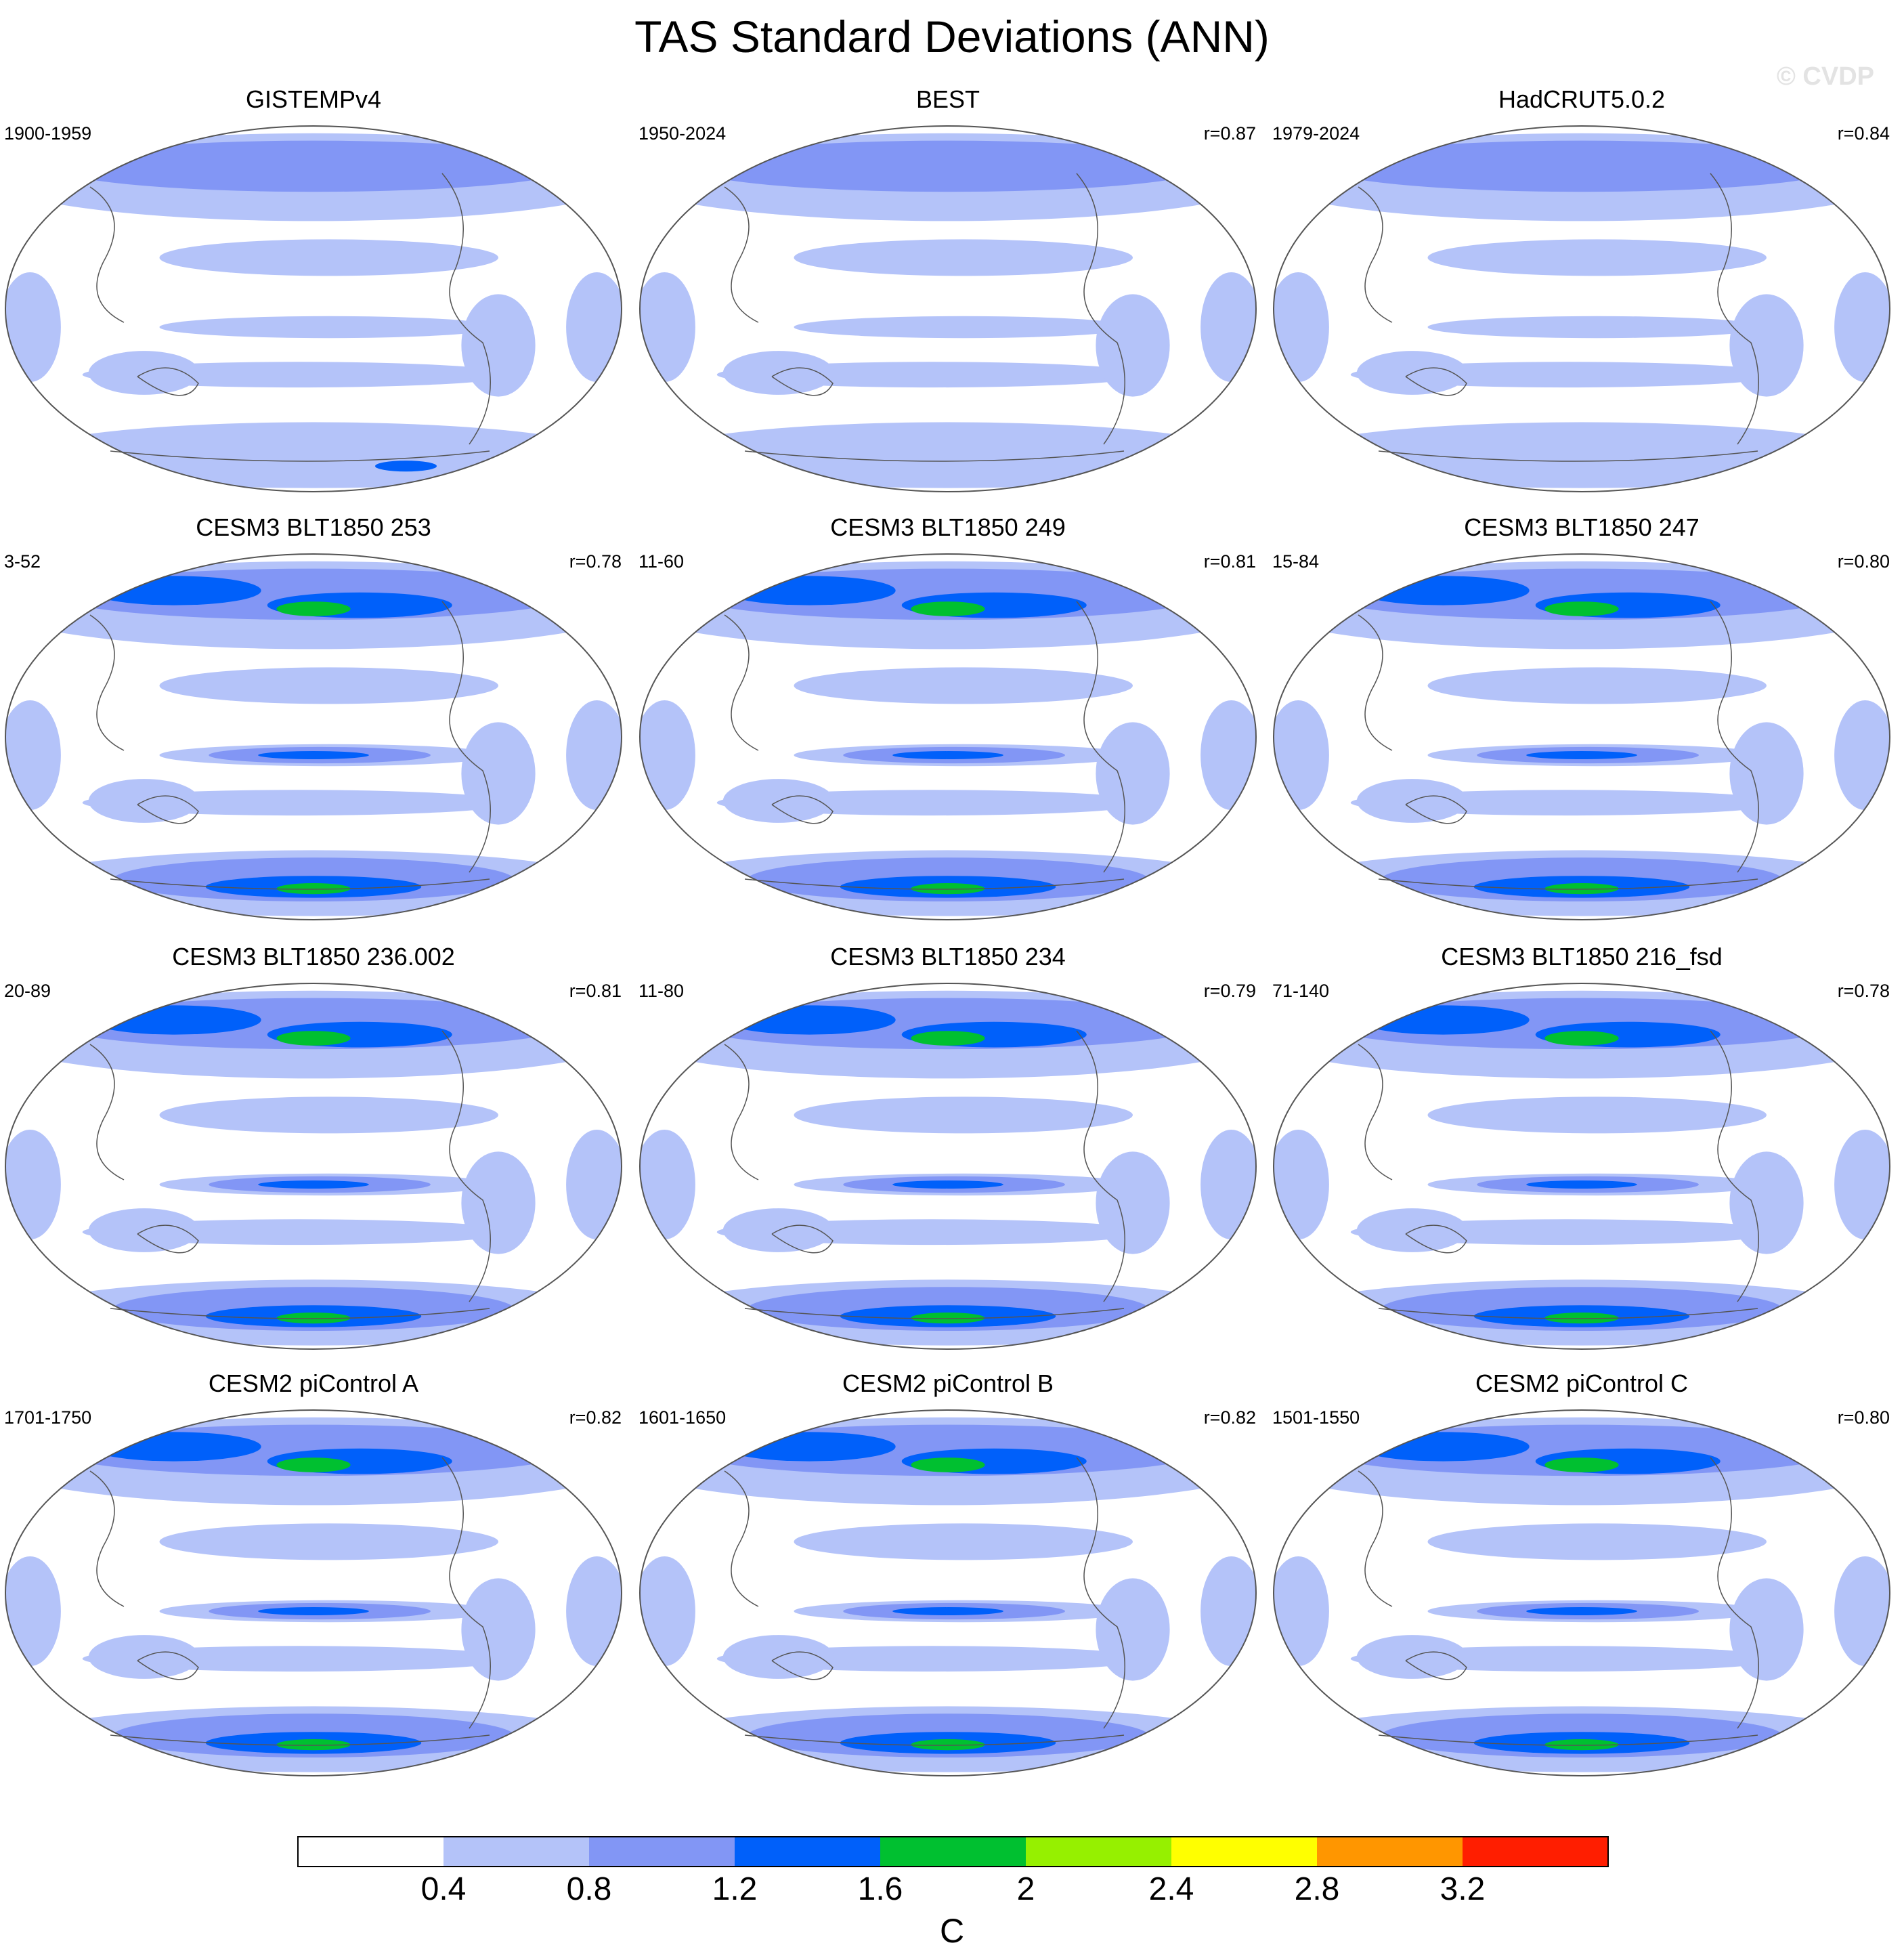 The height and width of the screenshot is (1960, 1904). What do you see at coordinates (1025, 1889) in the screenshot?
I see `colorbar-tick-label: 2` at bounding box center [1025, 1889].